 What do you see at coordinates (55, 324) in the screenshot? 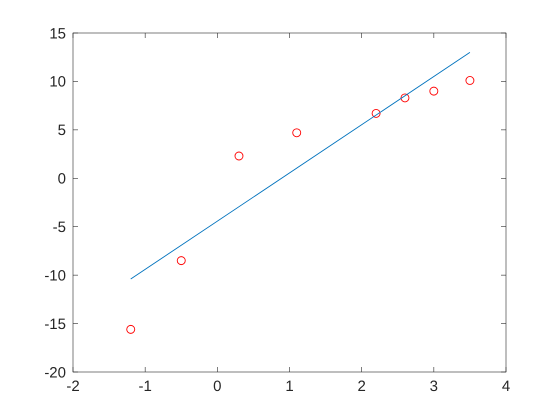
I see `y-tick-label: -15` at bounding box center [55, 324].